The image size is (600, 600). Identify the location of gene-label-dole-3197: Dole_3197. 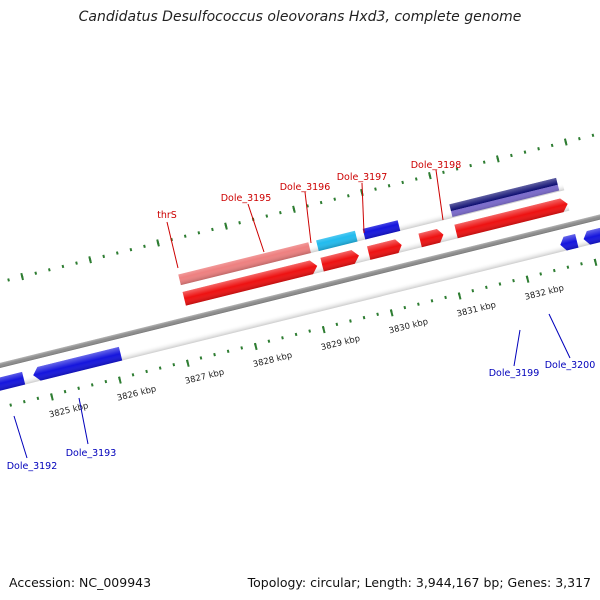
(362, 177).